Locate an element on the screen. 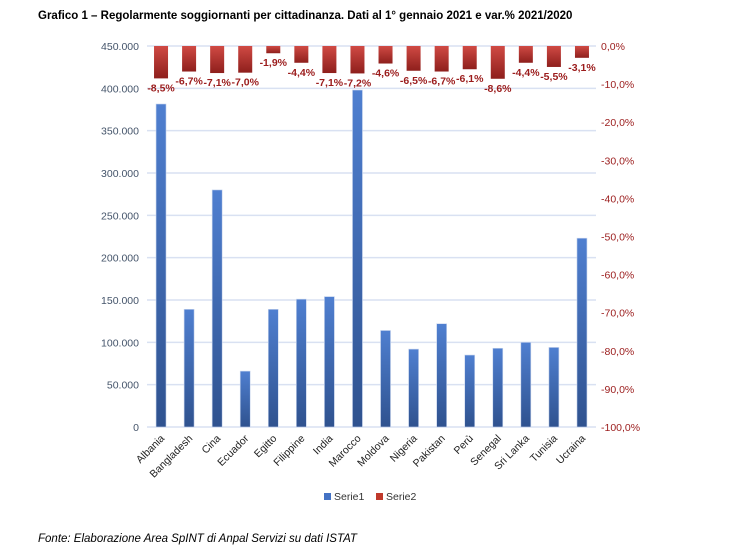  left-axis-tick: 100.000 is located at coordinates (120, 343).